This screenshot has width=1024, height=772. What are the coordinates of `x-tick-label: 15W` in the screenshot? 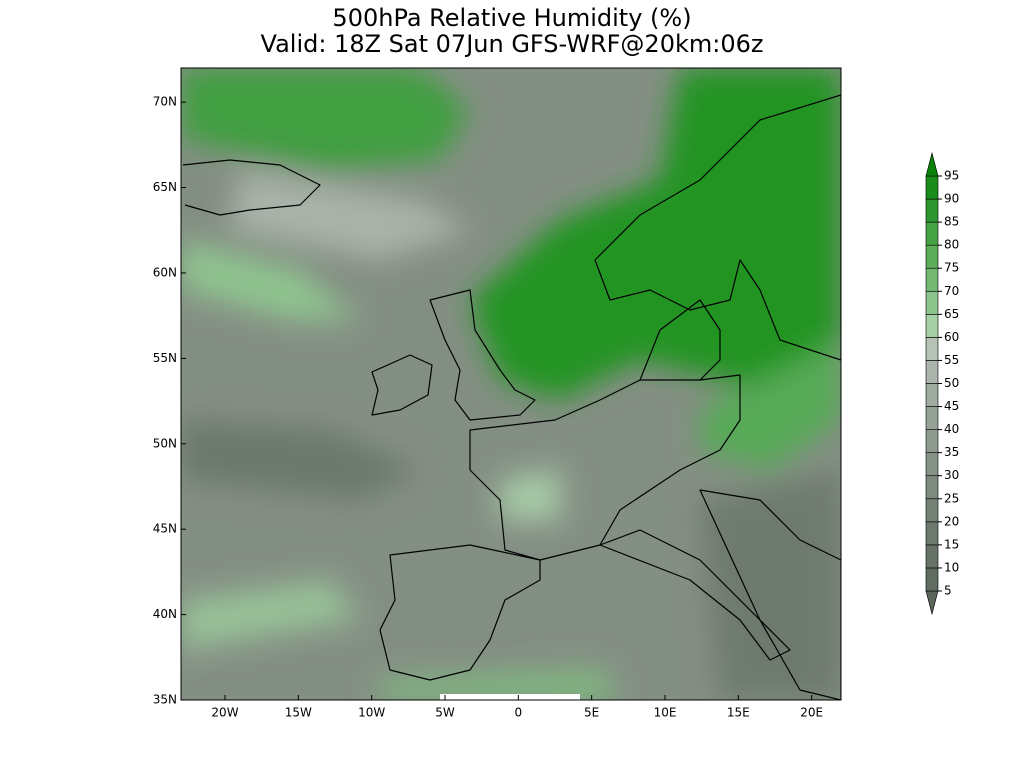 It's located at (298, 713).